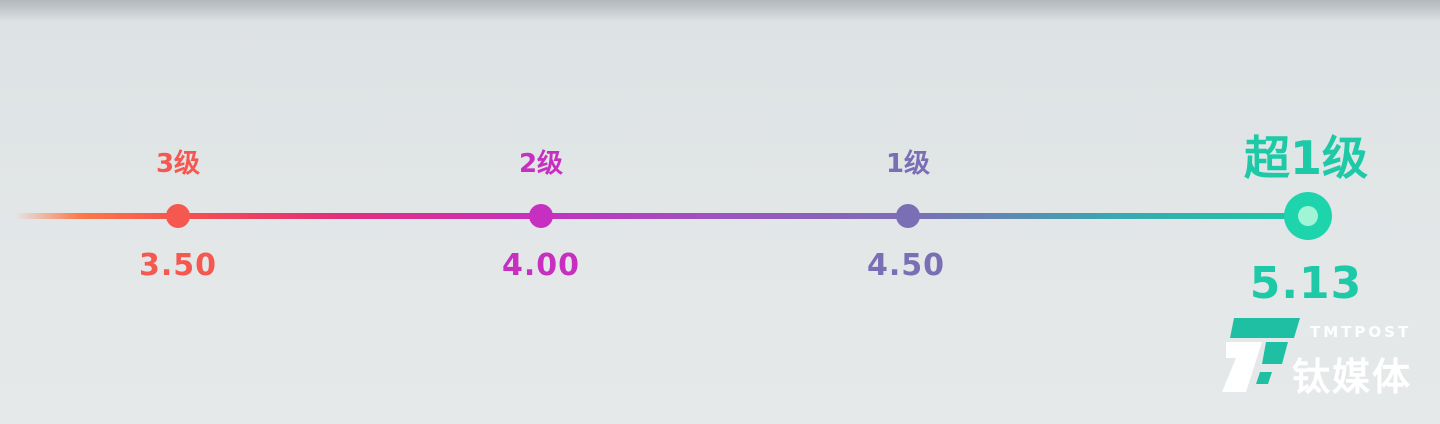 This screenshot has width=1440, height=424. I want to click on scale-line, so click(660, 216).